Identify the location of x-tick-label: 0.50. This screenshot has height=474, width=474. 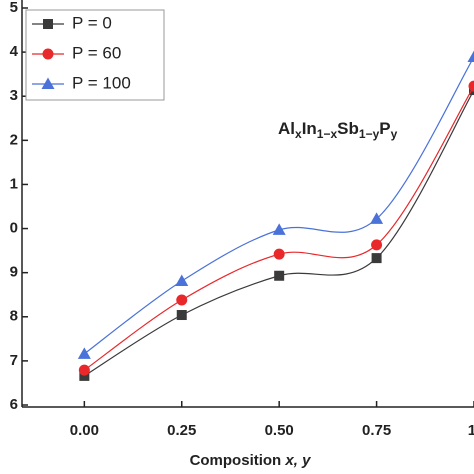
(279, 430).